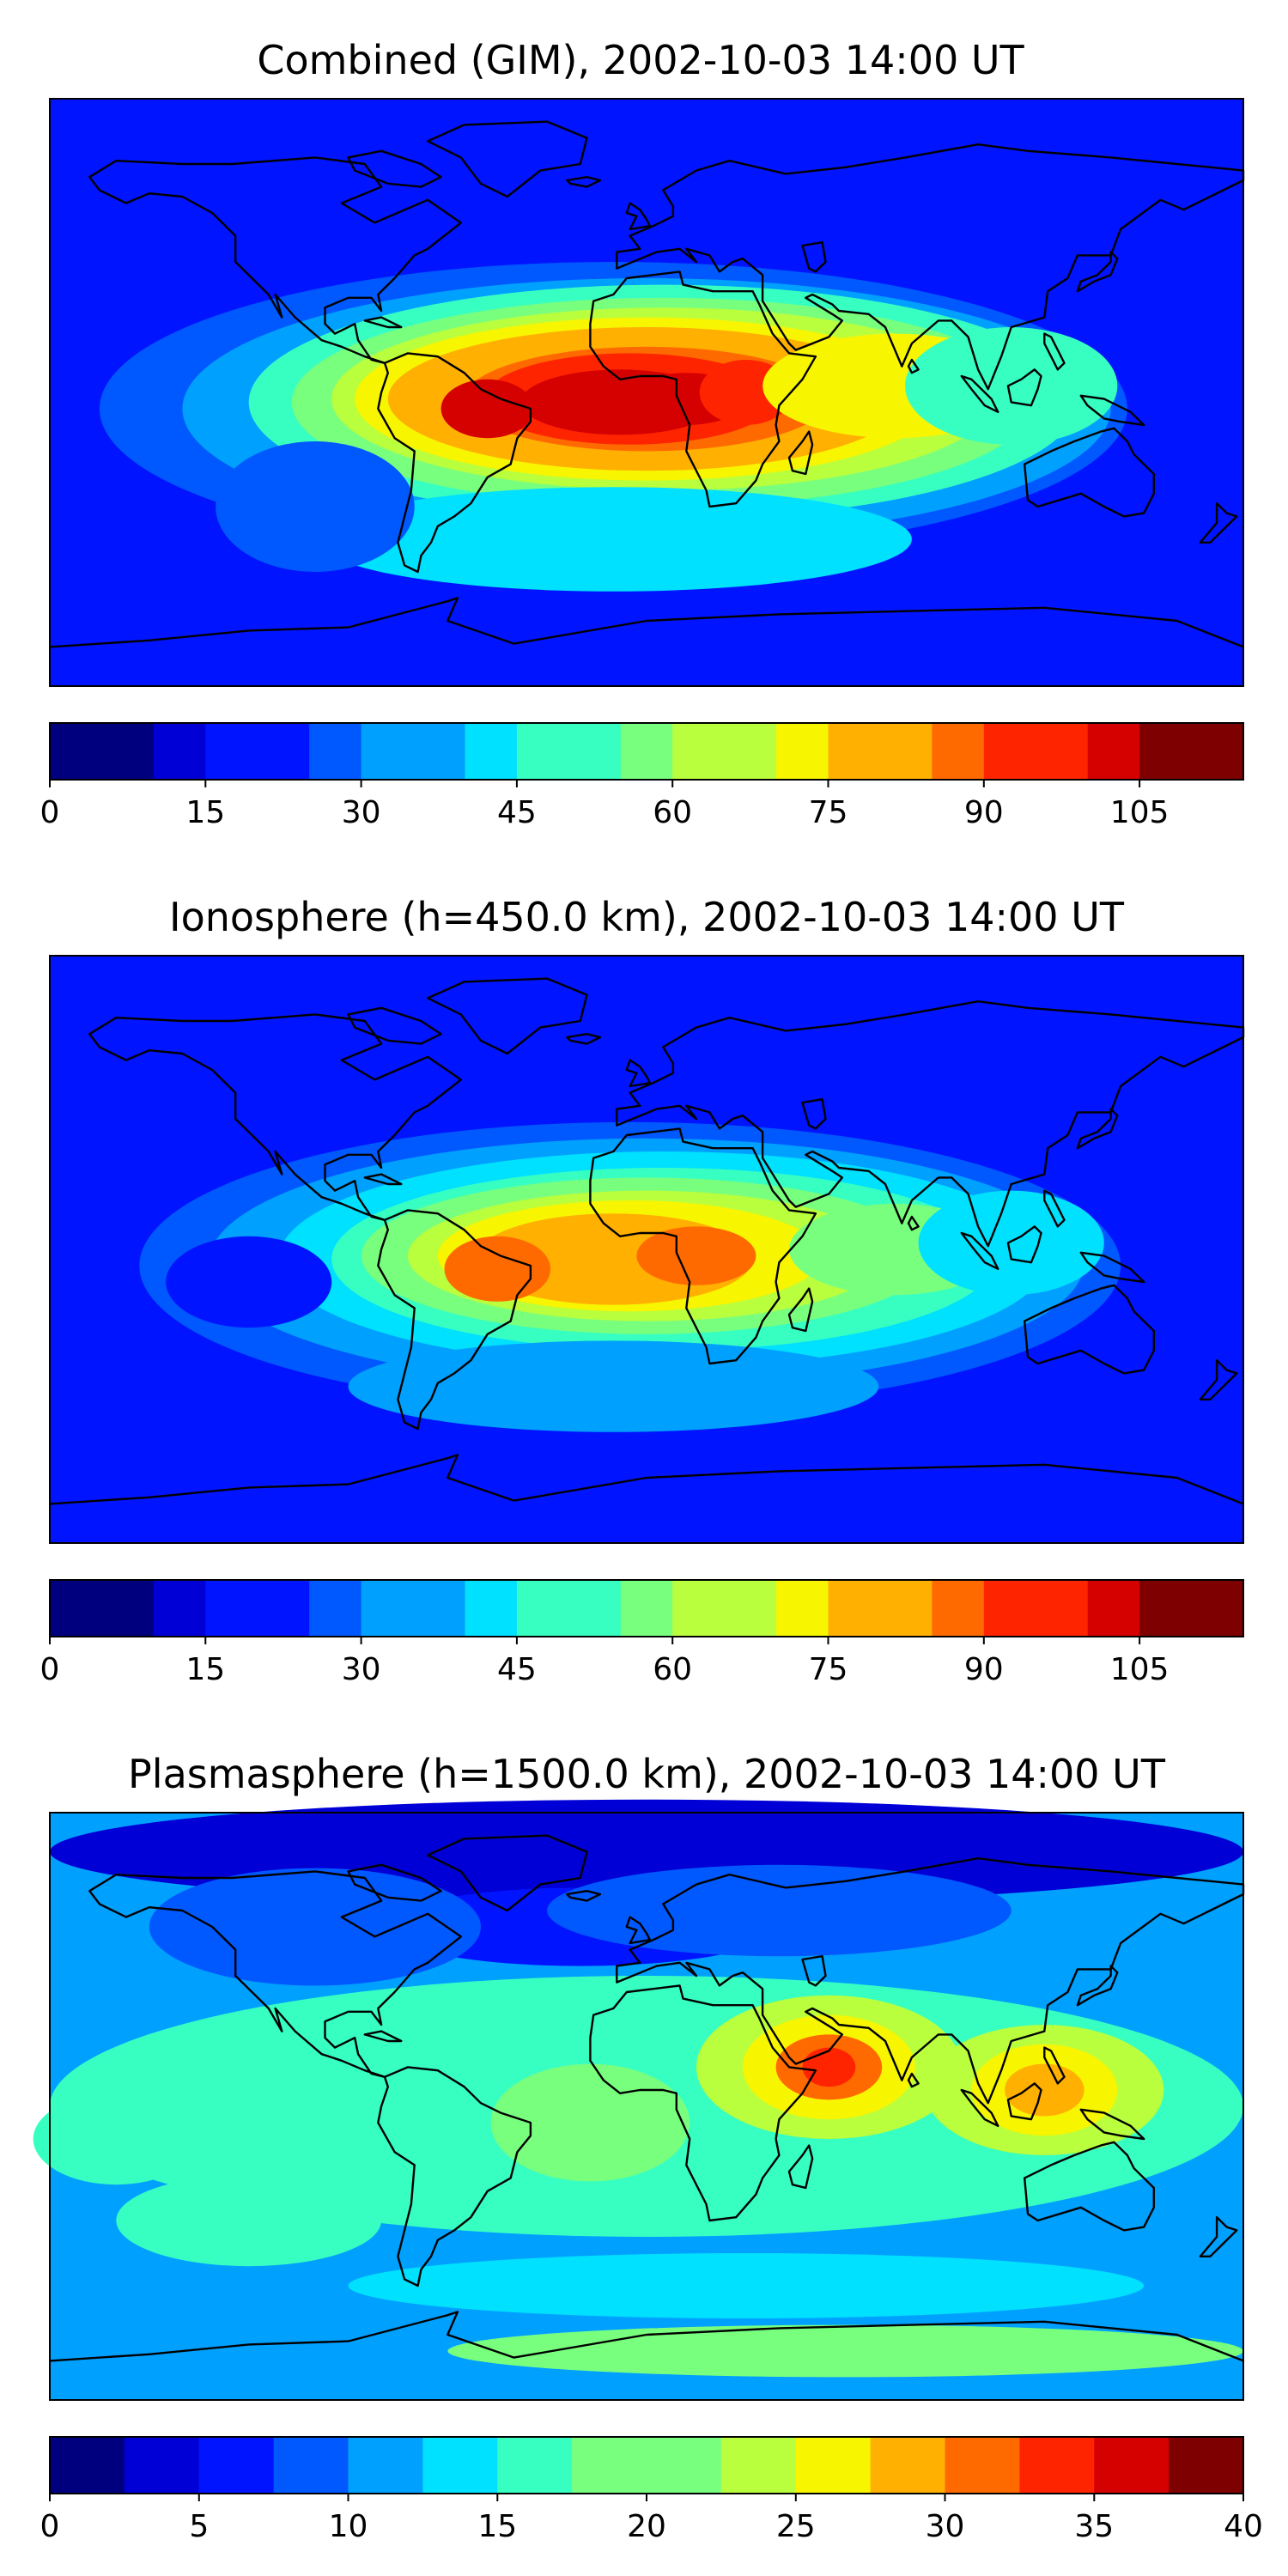 This screenshot has width=1288, height=2576. What do you see at coordinates (205, 1670) in the screenshot?
I see `colorbar-tick-label: 15` at bounding box center [205, 1670].